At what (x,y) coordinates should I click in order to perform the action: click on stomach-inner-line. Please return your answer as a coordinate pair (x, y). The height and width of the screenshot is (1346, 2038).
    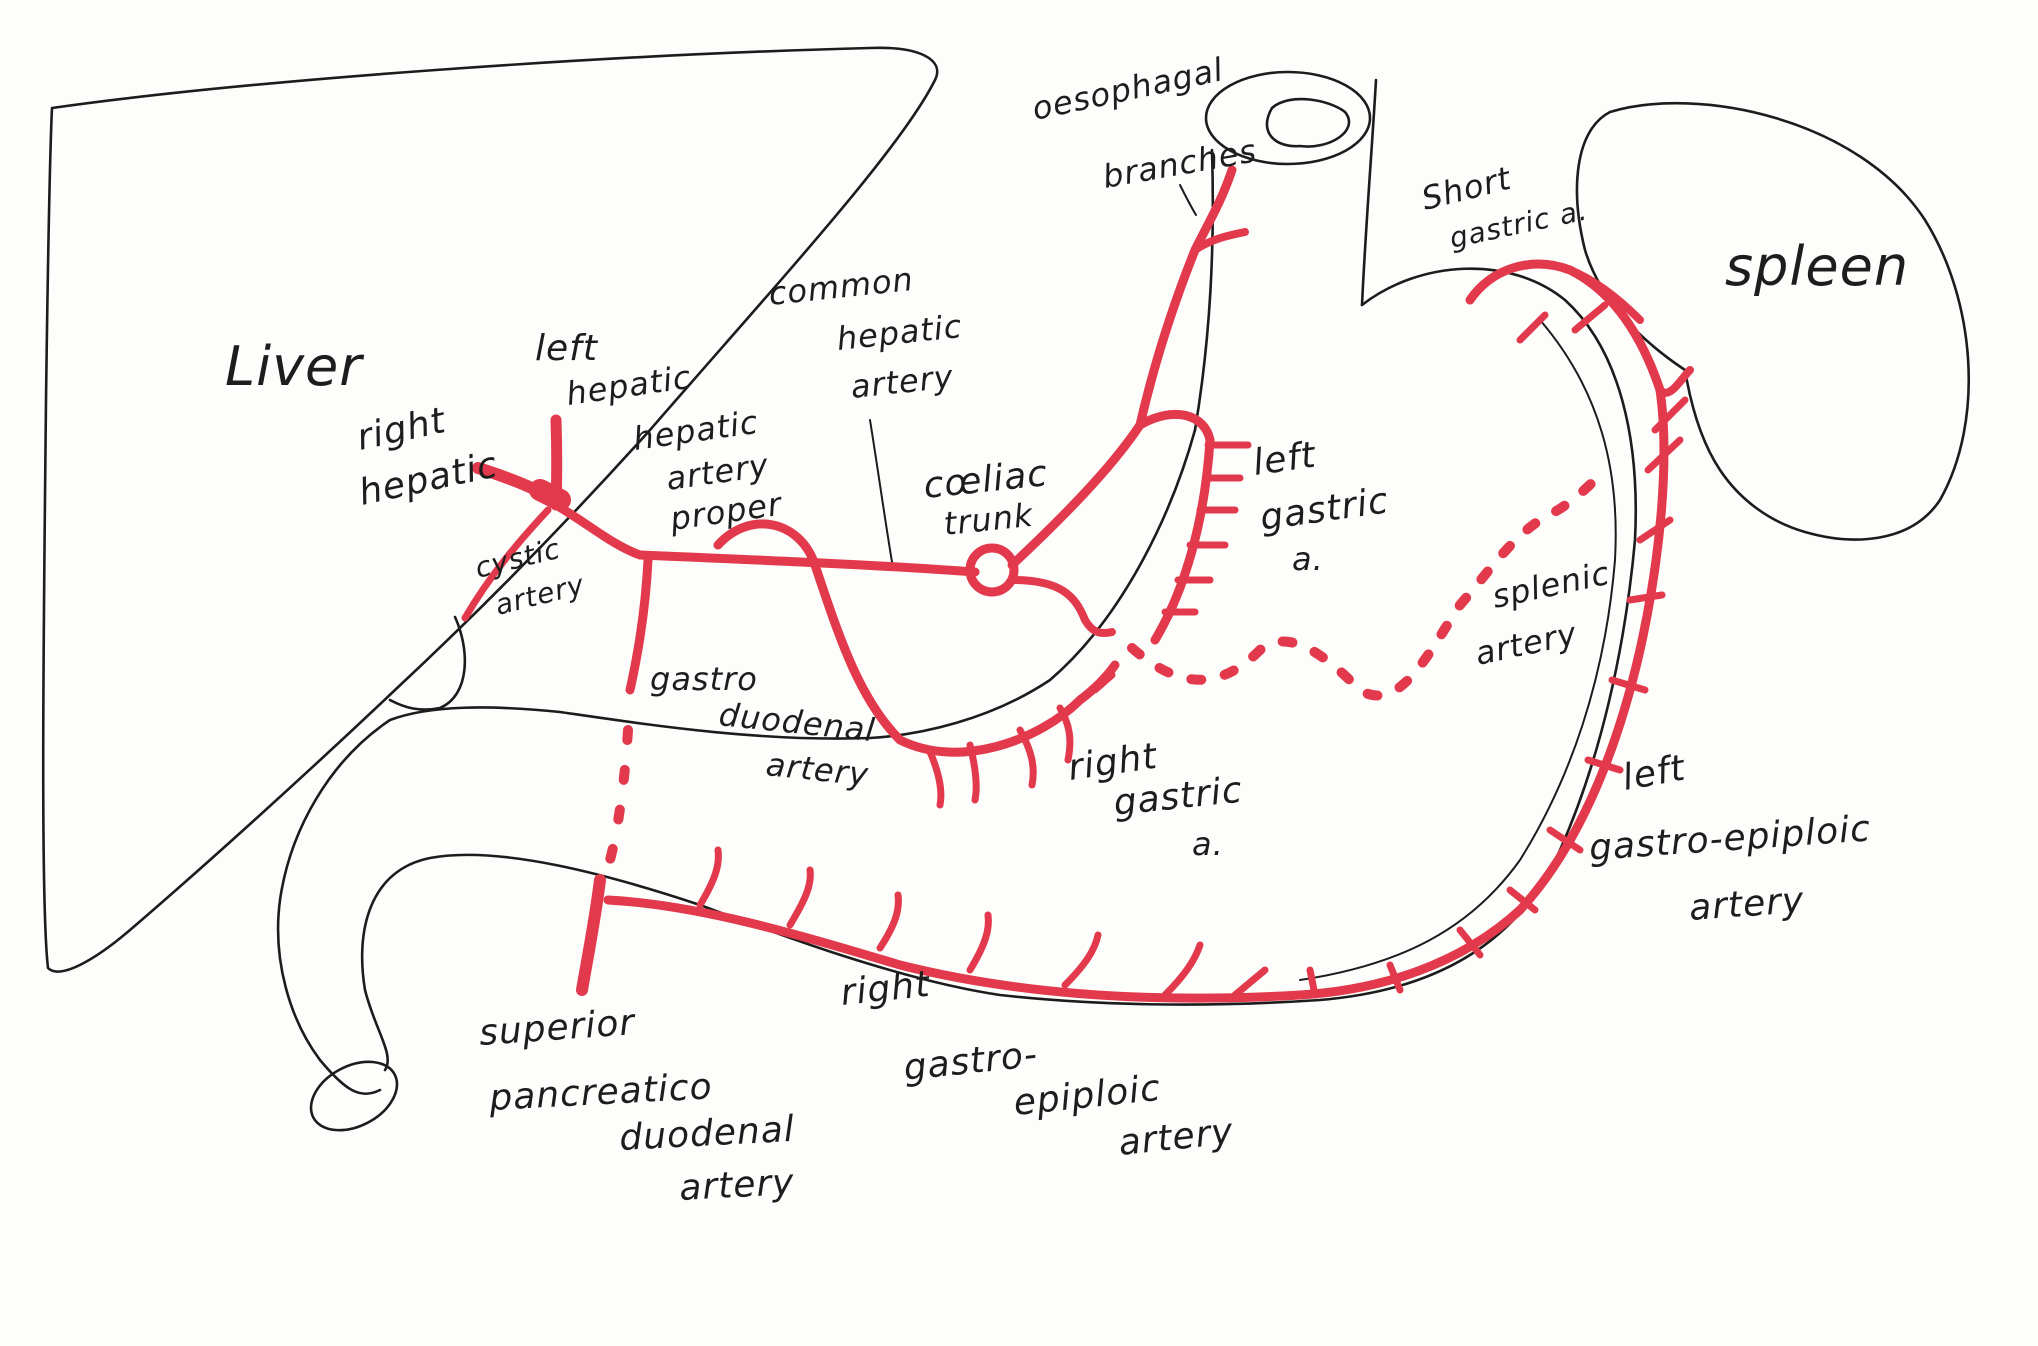
    Looking at the image, I should click on (1458, 650).